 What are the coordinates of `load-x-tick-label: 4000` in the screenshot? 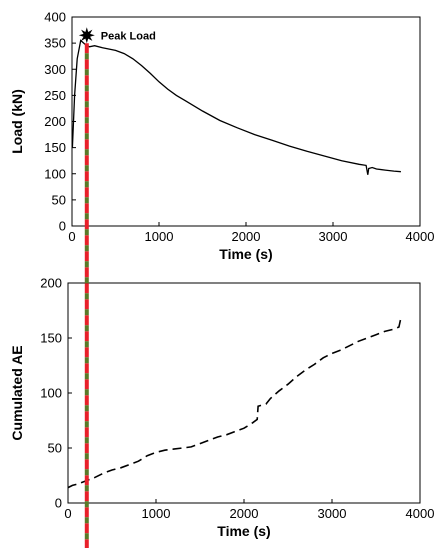 It's located at (420, 236).